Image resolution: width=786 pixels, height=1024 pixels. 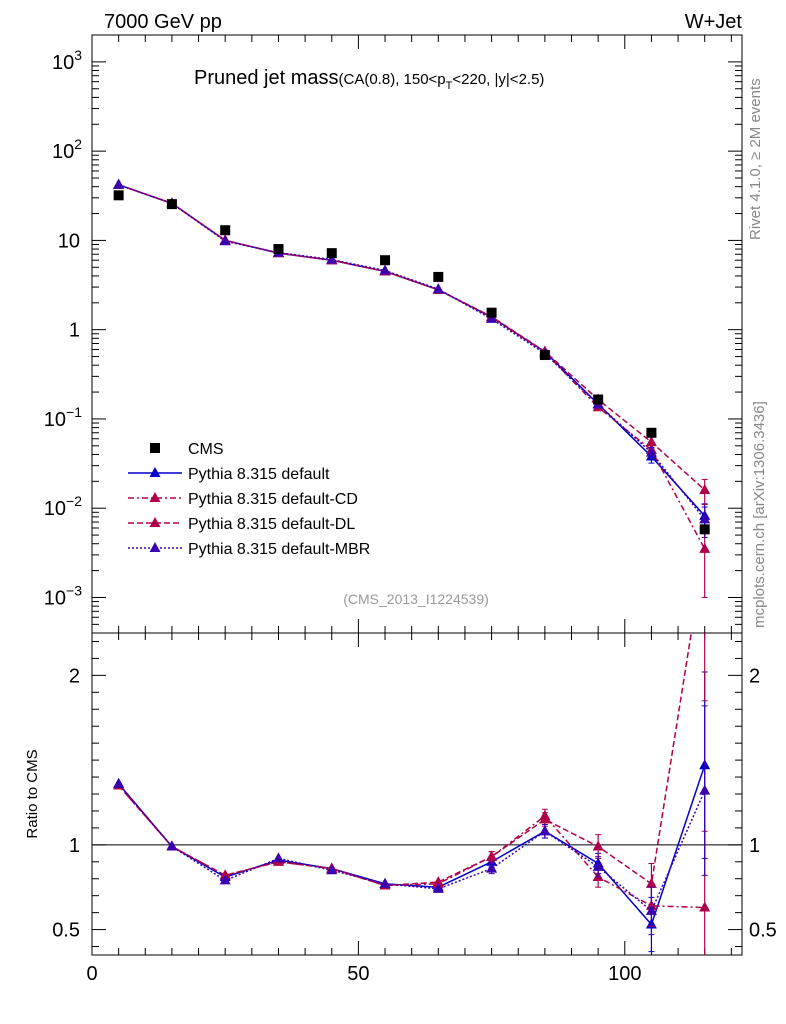 I want to click on ratio-y-tick-label: 1, so click(x=74, y=846).